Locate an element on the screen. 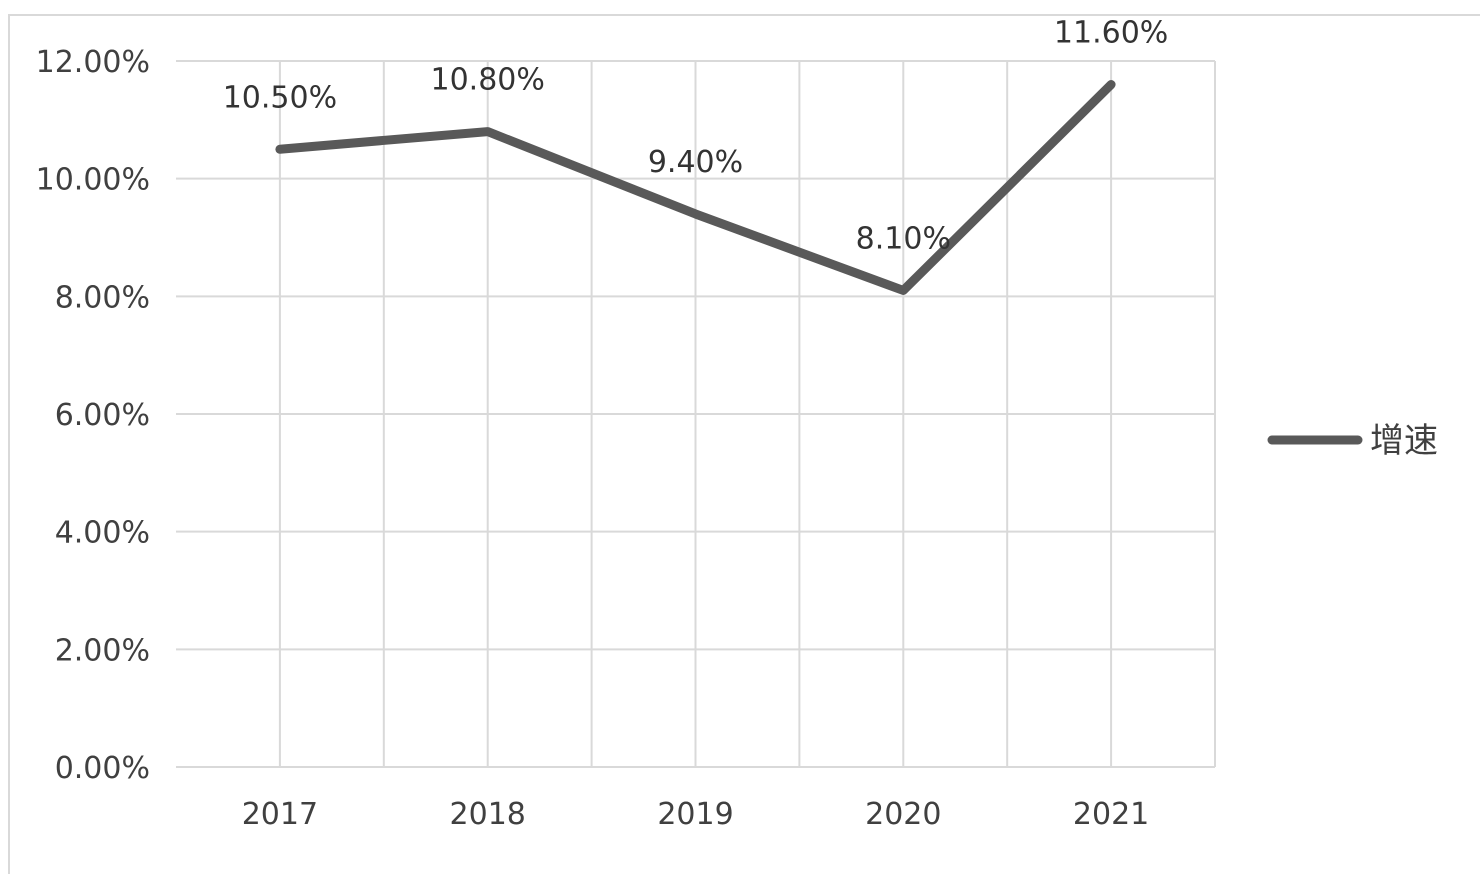  x-tick-label: 2019 is located at coordinates (695, 814).